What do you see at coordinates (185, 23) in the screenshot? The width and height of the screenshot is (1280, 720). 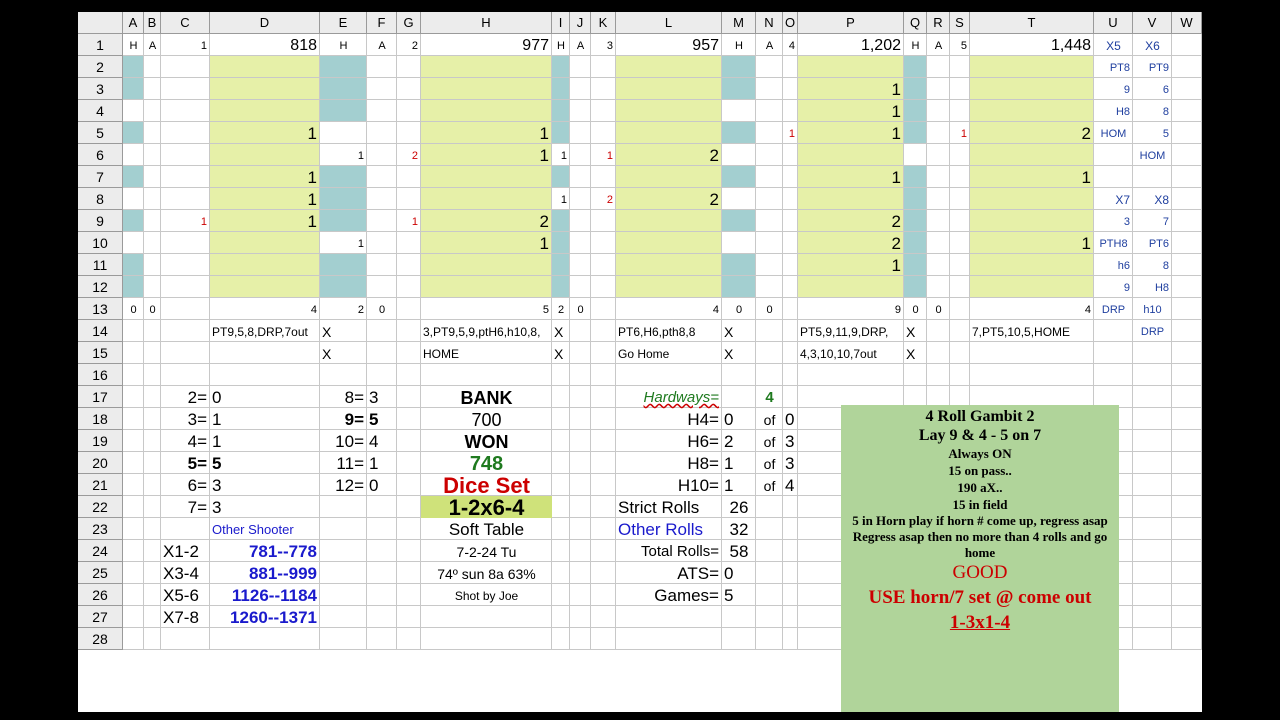 I see `column-header-c: C` at bounding box center [185, 23].